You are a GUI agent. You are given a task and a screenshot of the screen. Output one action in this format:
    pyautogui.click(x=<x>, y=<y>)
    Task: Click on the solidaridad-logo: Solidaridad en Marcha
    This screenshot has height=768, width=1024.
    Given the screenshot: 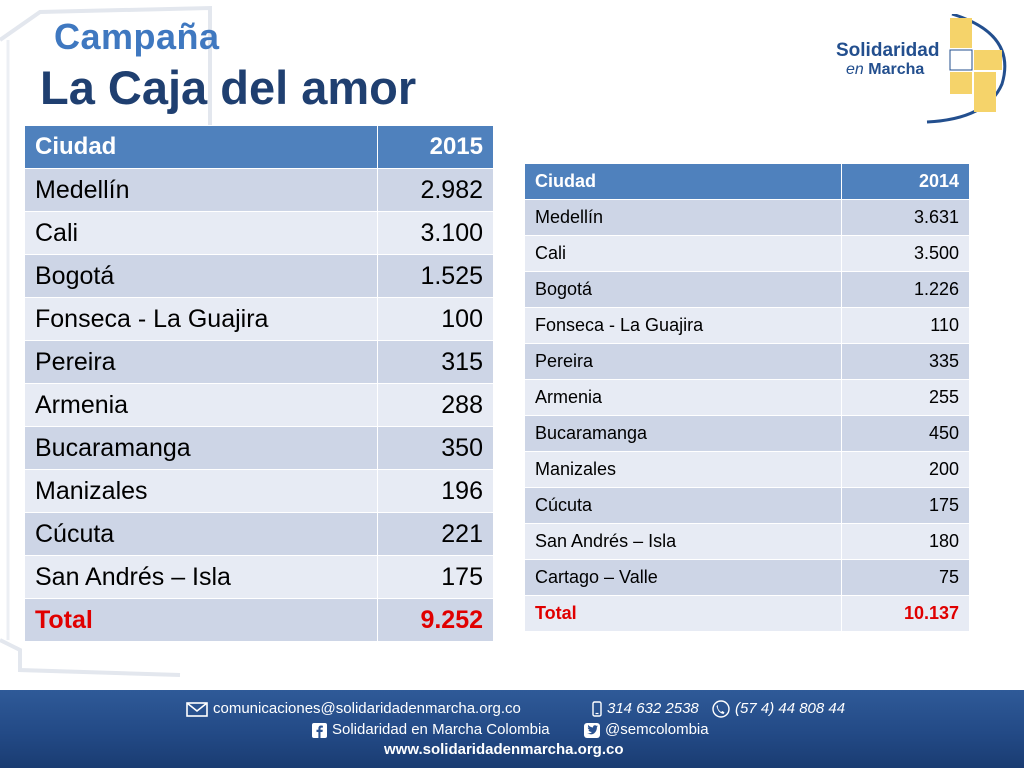 What is the action you would take?
    pyautogui.click(x=922, y=68)
    